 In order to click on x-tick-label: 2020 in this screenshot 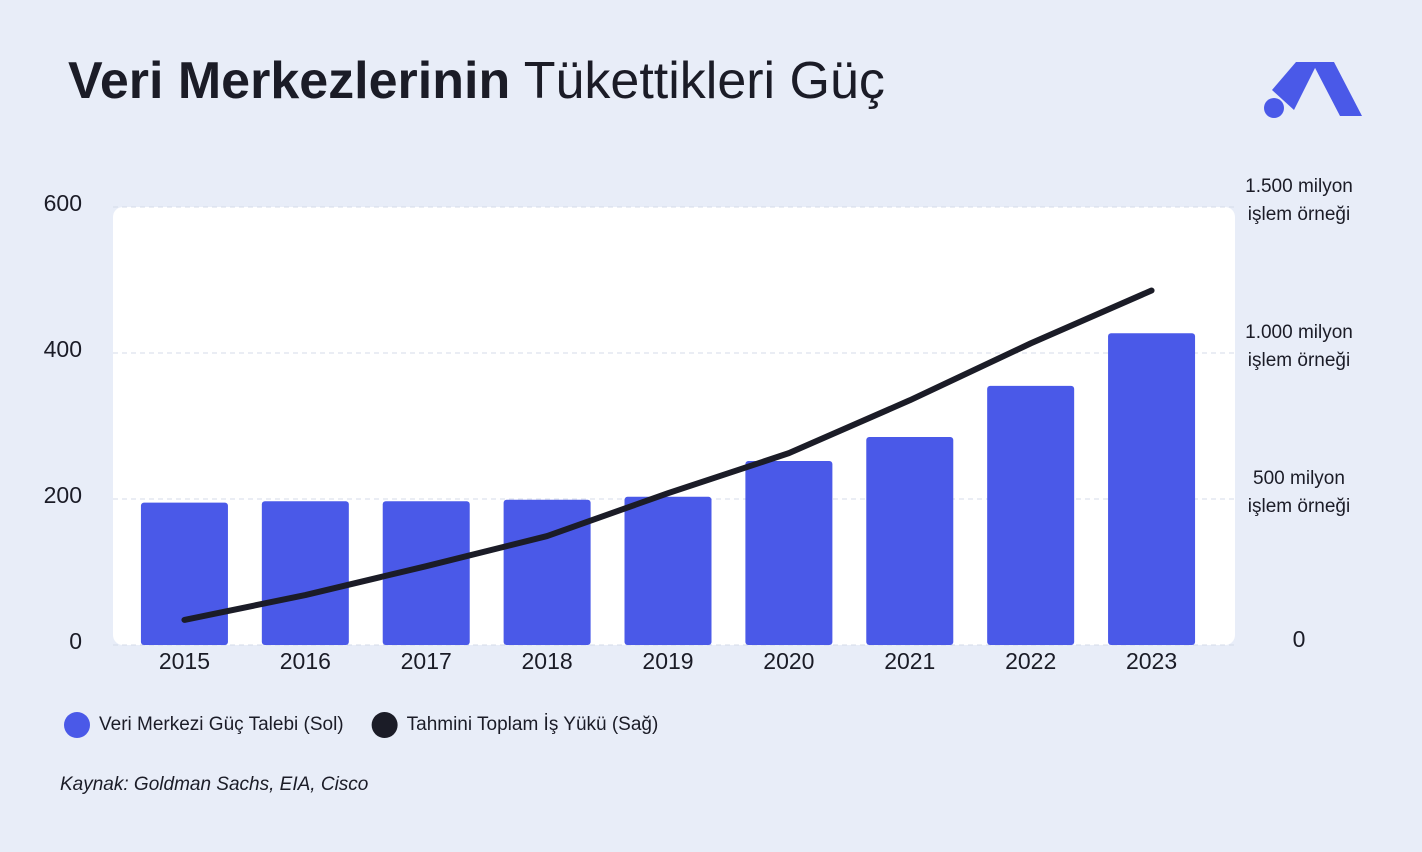, I will do `click(788, 661)`.